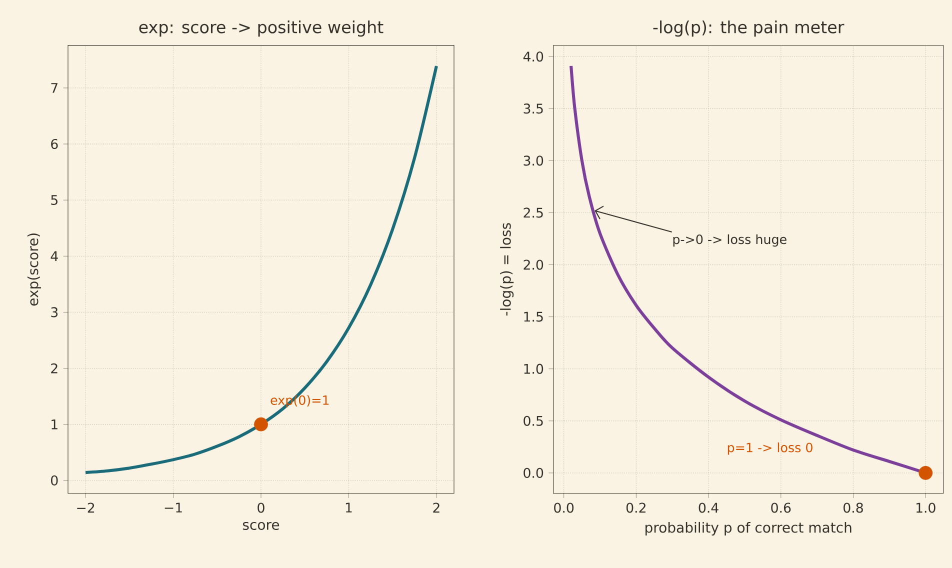  Describe the element at coordinates (54, 256) in the screenshot. I see `y-tick-label: 4` at that location.